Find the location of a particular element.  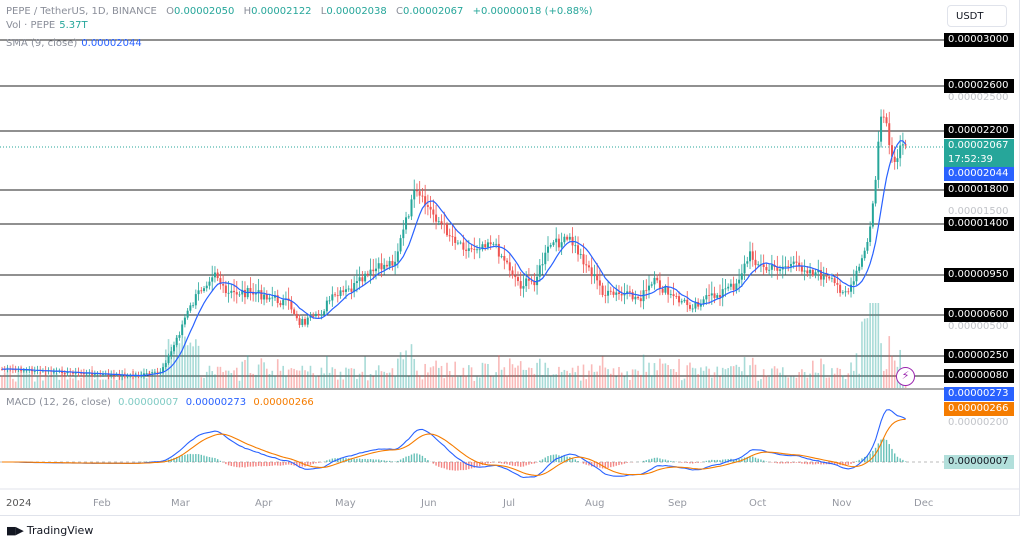

close-value: 0.00002067 is located at coordinates (433, 11).